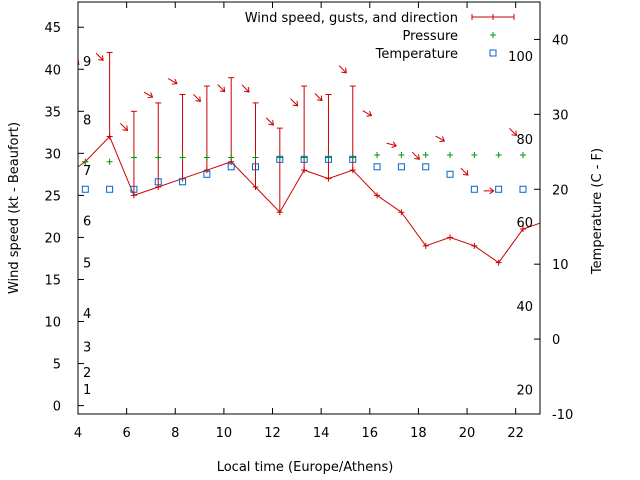 The height and width of the screenshot is (480, 640). Describe the element at coordinates (52, 280) in the screenshot. I see `y-tick-label: 15` at that location.